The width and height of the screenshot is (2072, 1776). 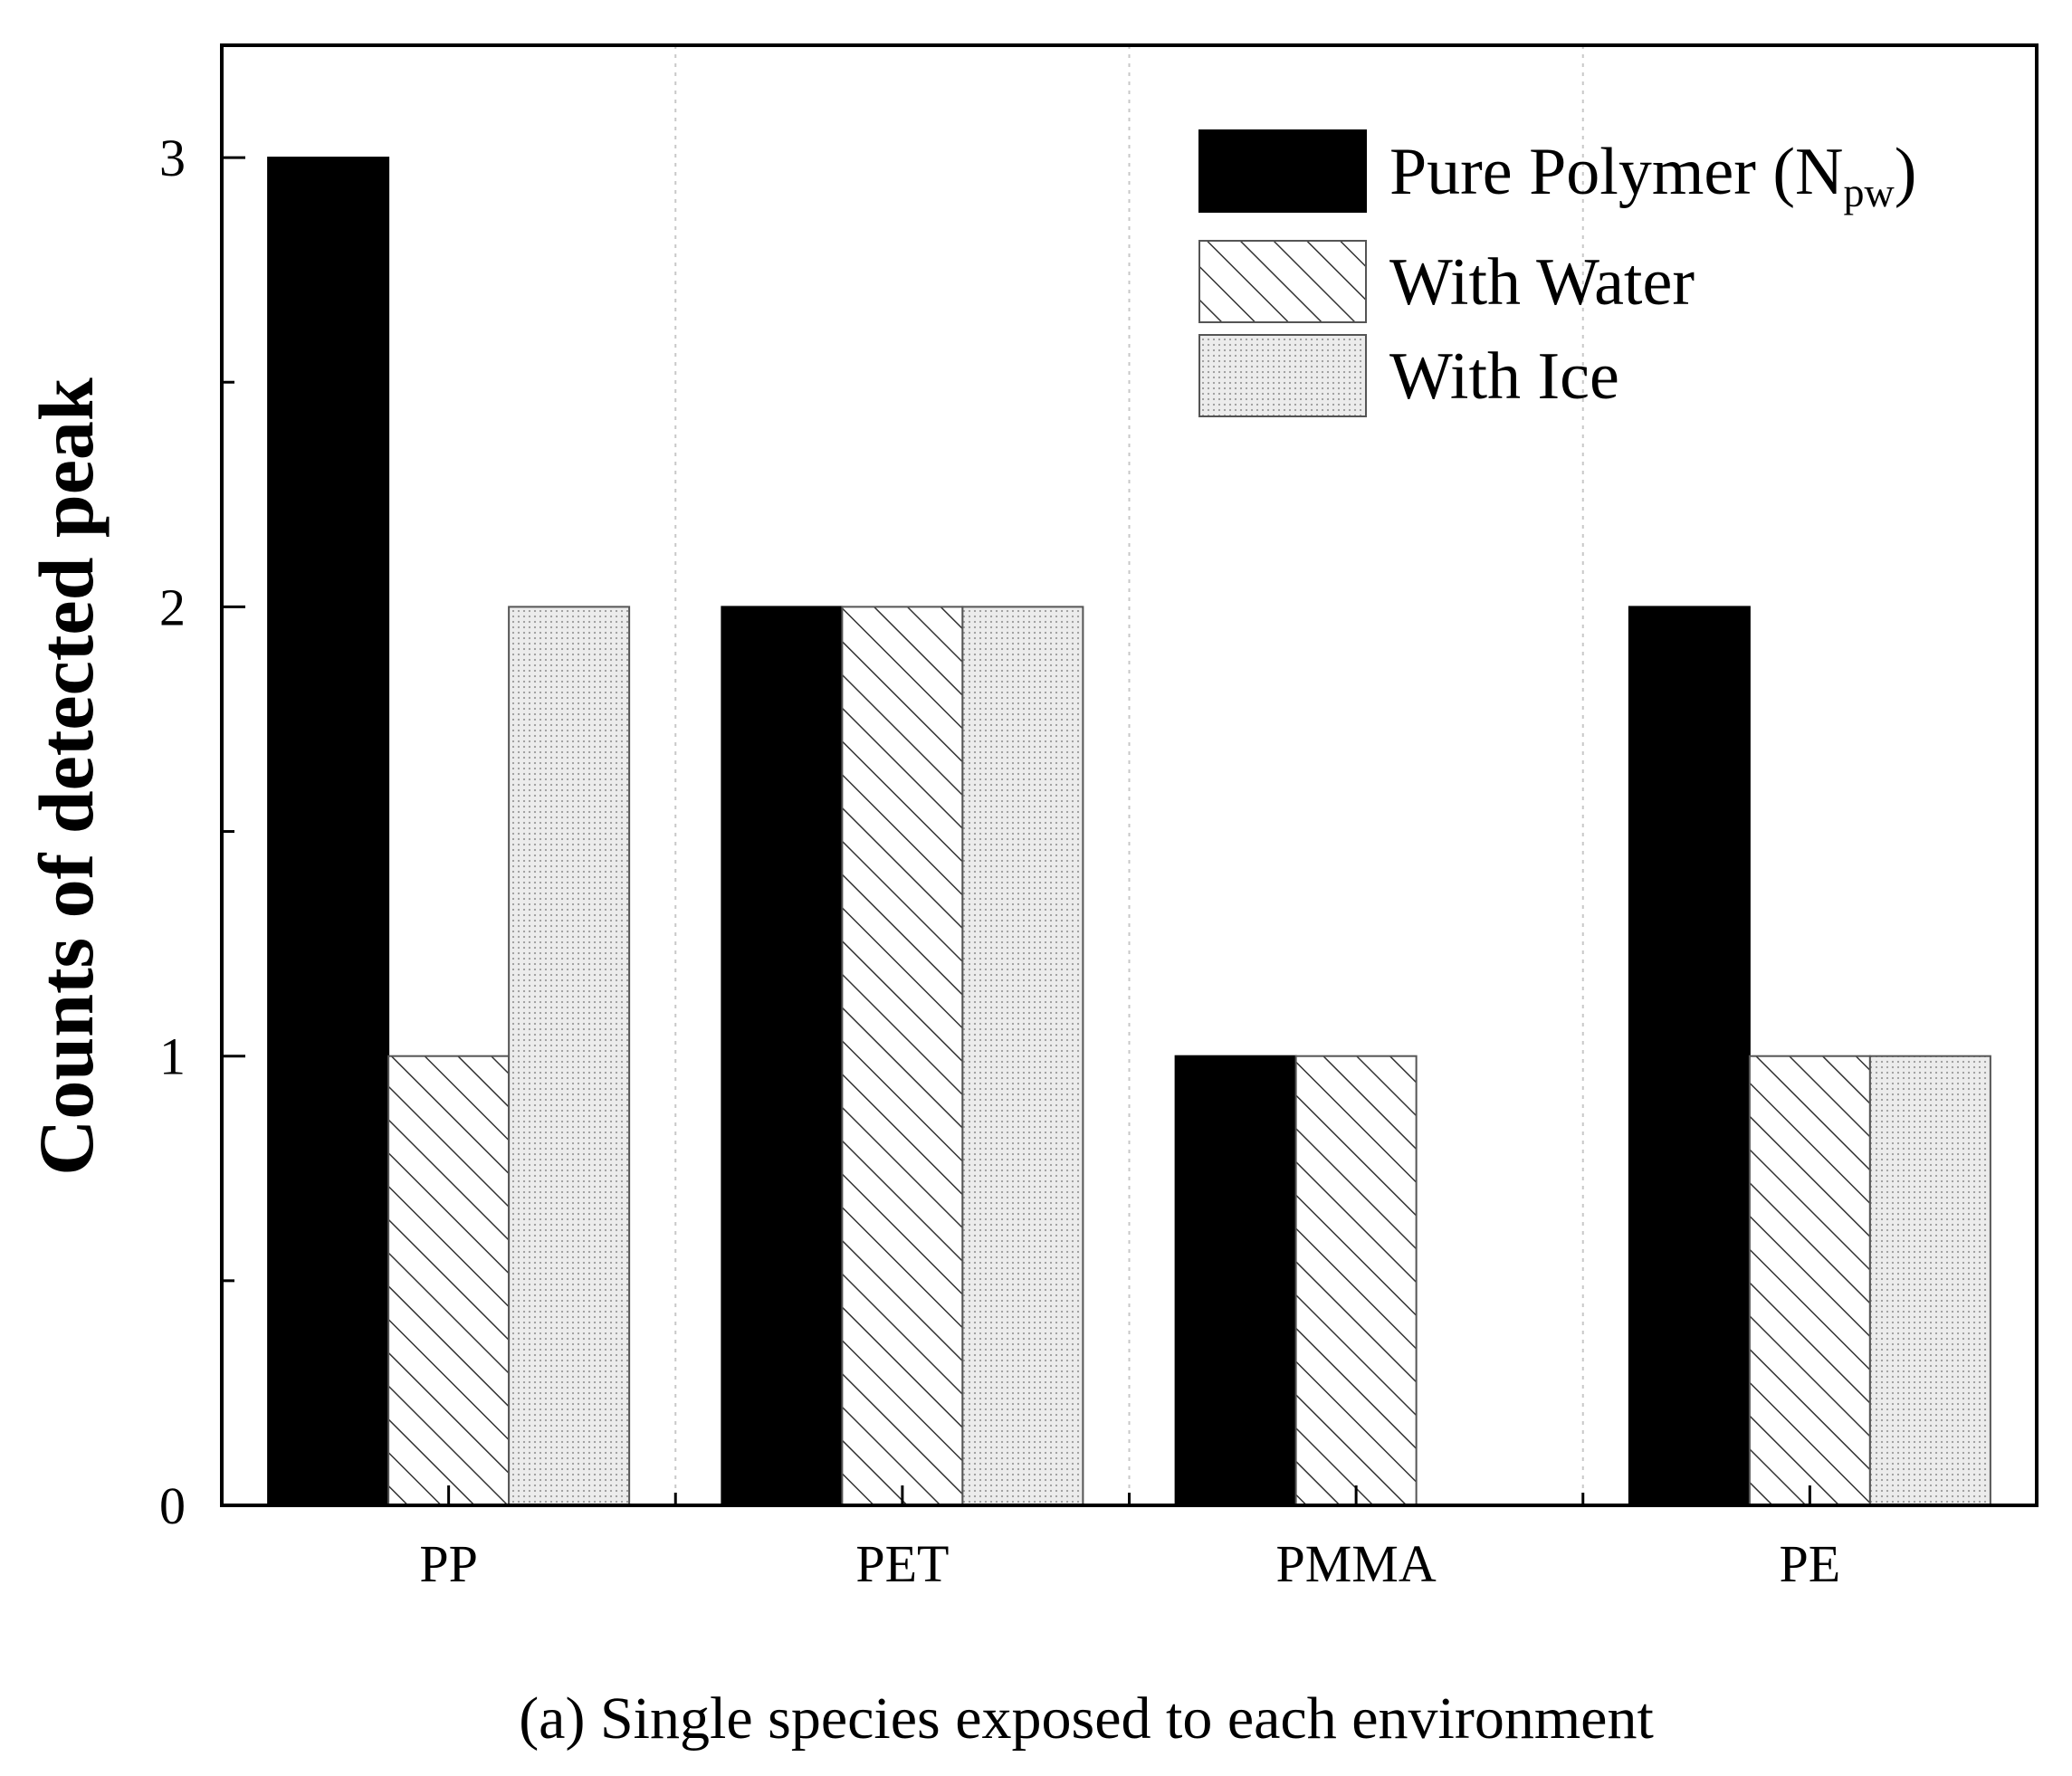 I want to click on x-tick-label: PET, so click(x=902, y=1563).